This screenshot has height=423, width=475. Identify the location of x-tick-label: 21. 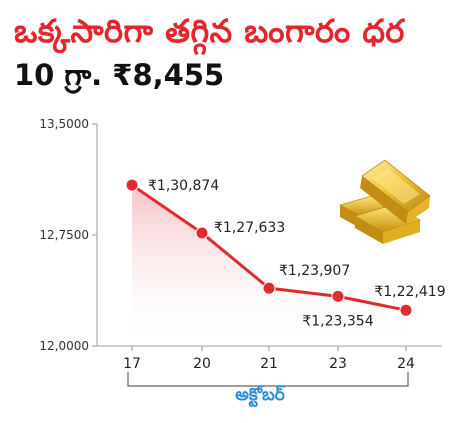
(269, 364).